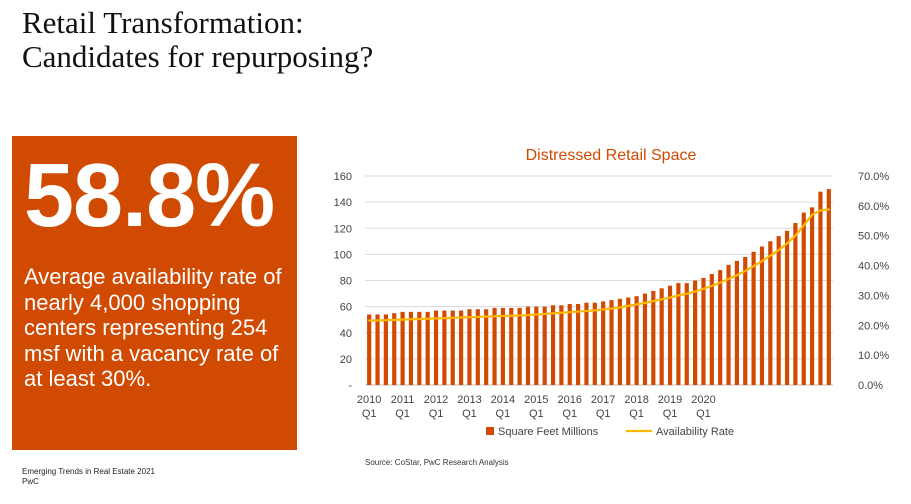 The image size is (911, 504). I want to click on x-tick-label-year: 2017, so click(603, 400).